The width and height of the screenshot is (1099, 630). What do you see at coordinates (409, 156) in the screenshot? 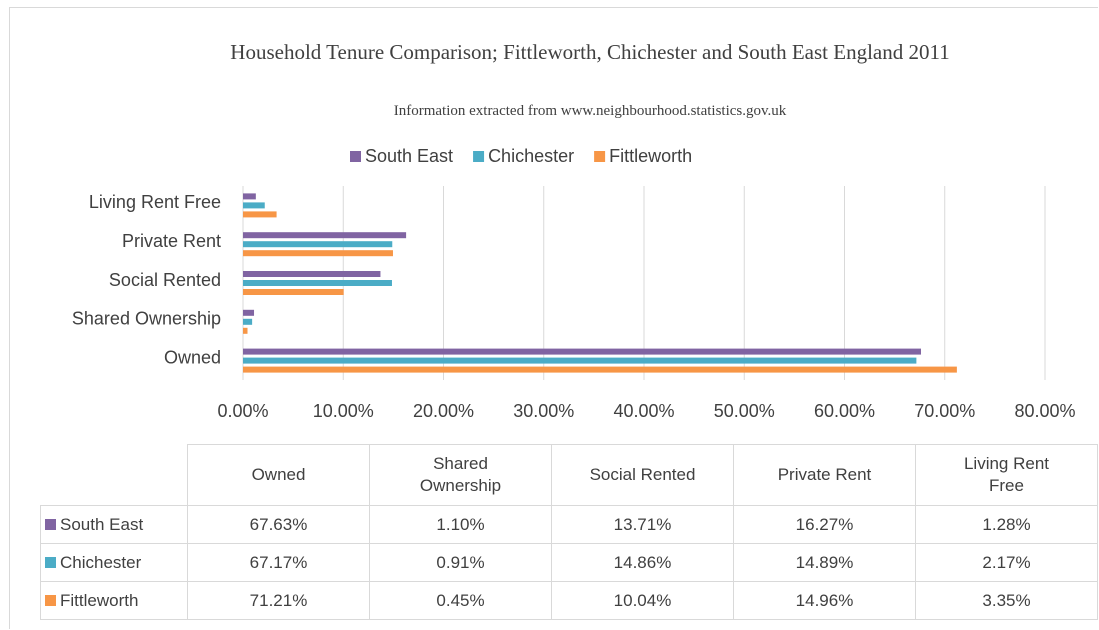
I see `legend-label: South East` at bounding box center [409, 156].